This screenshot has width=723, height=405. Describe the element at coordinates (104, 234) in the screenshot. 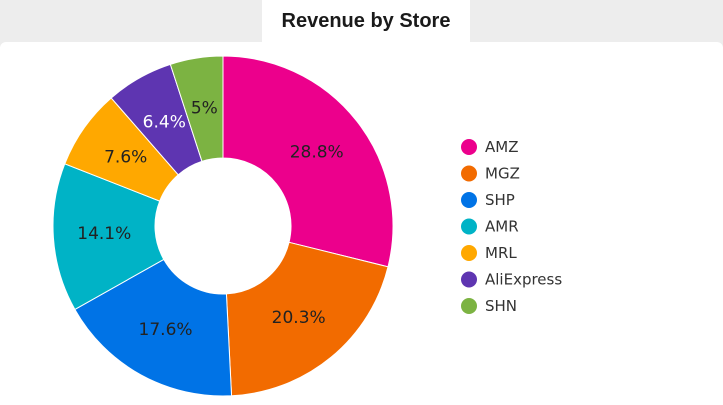

I see `slice-label-amr: 14.1%` at that location.